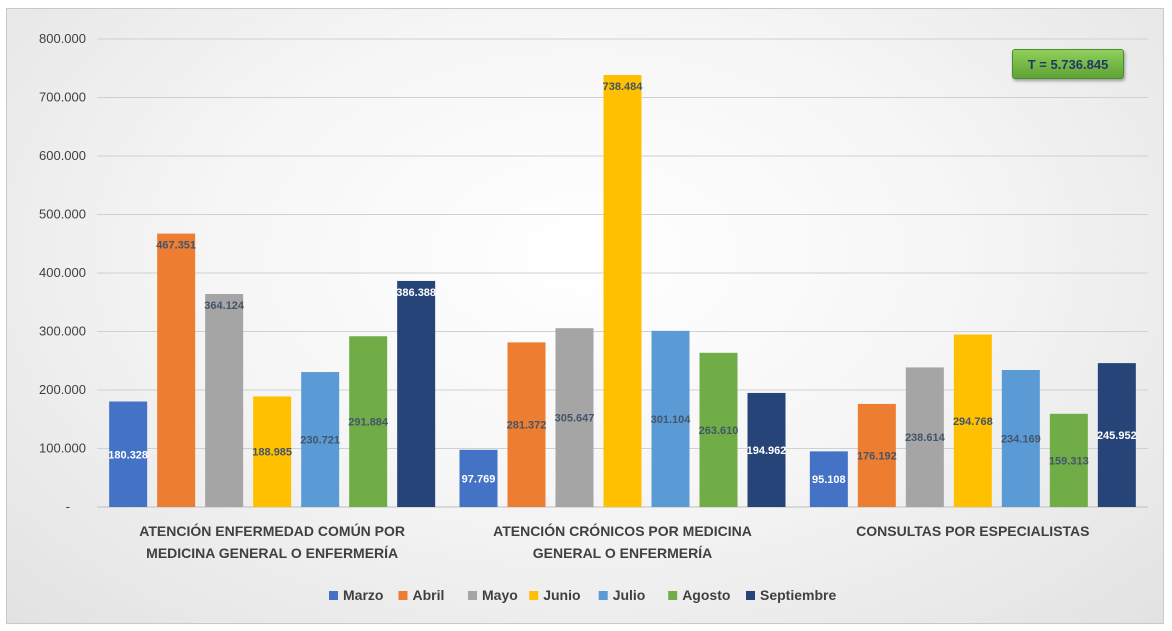  I want to click on data-label: 194.962, so click(767, 451).